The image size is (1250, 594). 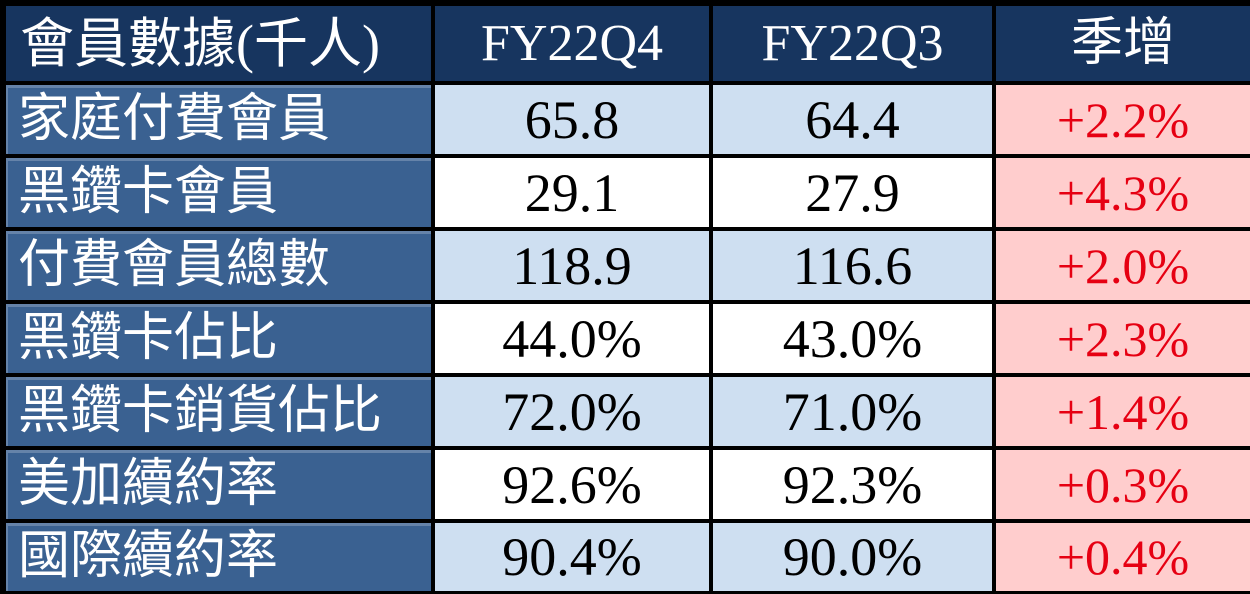 I want to click on value-fy22q3: 90.0%, so click(x=852, y=556).